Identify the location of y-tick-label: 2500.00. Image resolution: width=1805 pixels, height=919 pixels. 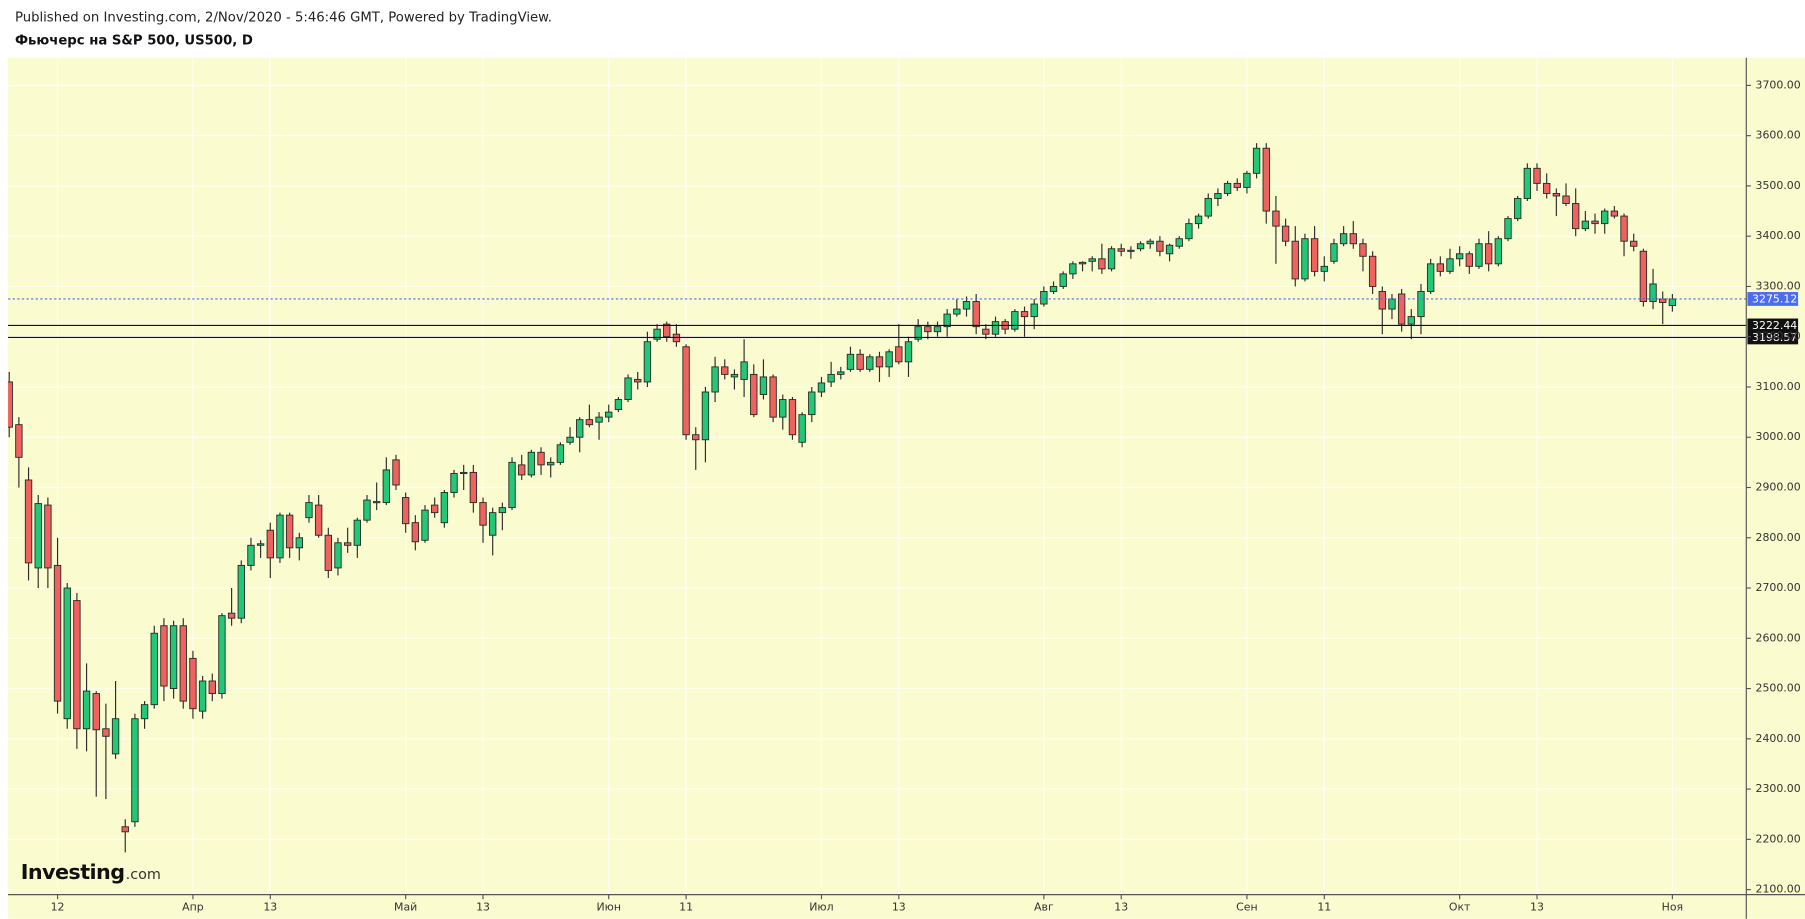
(1778, 688).